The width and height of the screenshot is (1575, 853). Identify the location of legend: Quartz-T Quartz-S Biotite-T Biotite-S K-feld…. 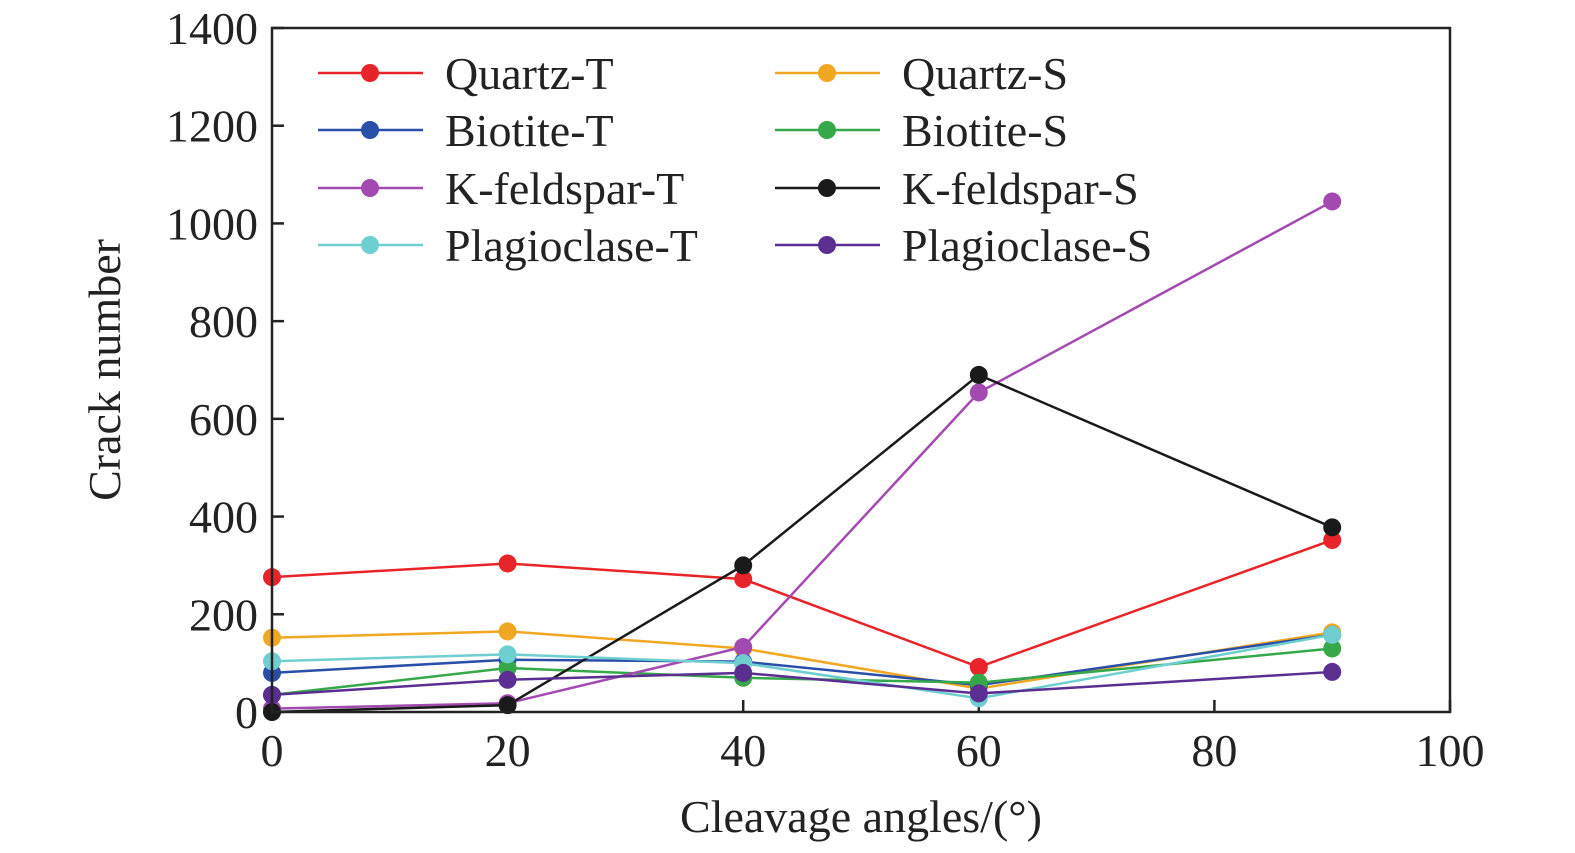
(735, 159).